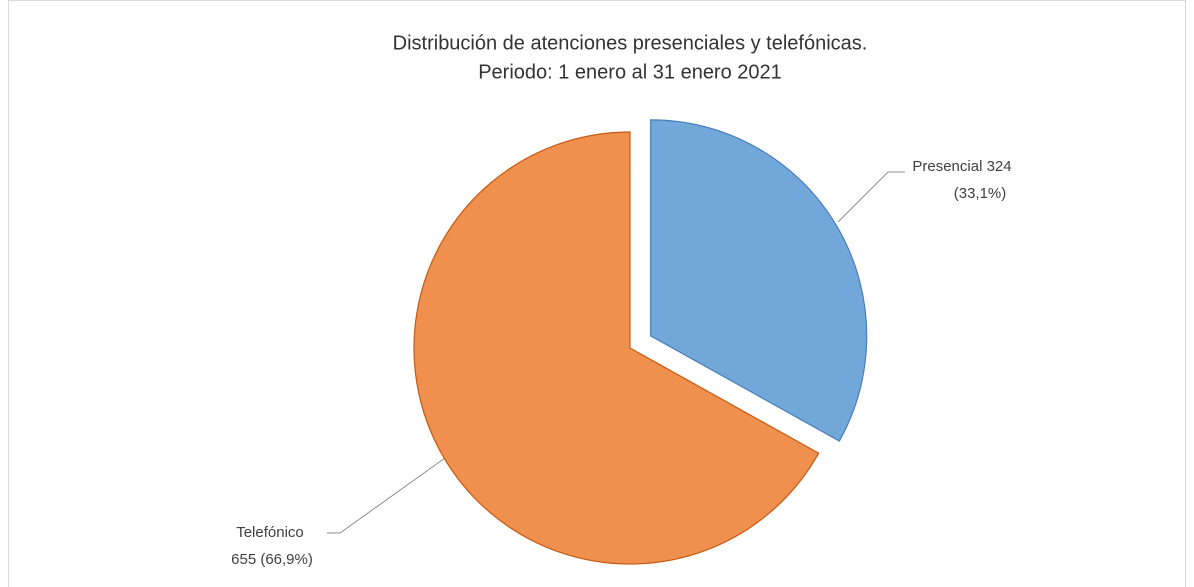  I want to click on pie-slice, so click(759, 280).